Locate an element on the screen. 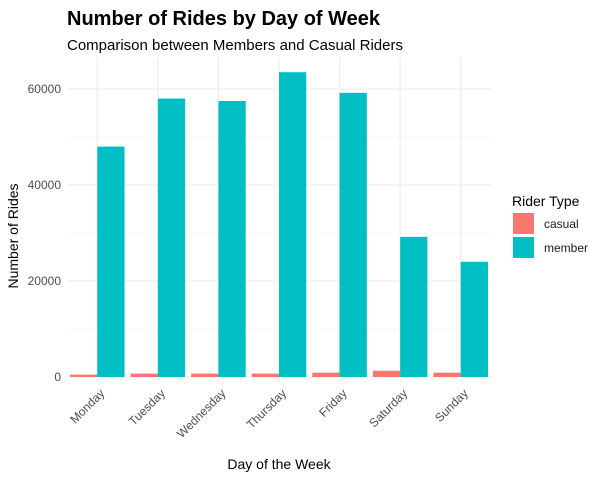 The height and width of the screenshot is (479, 606). bar-member-thursday is located at coordinates (293, 224).